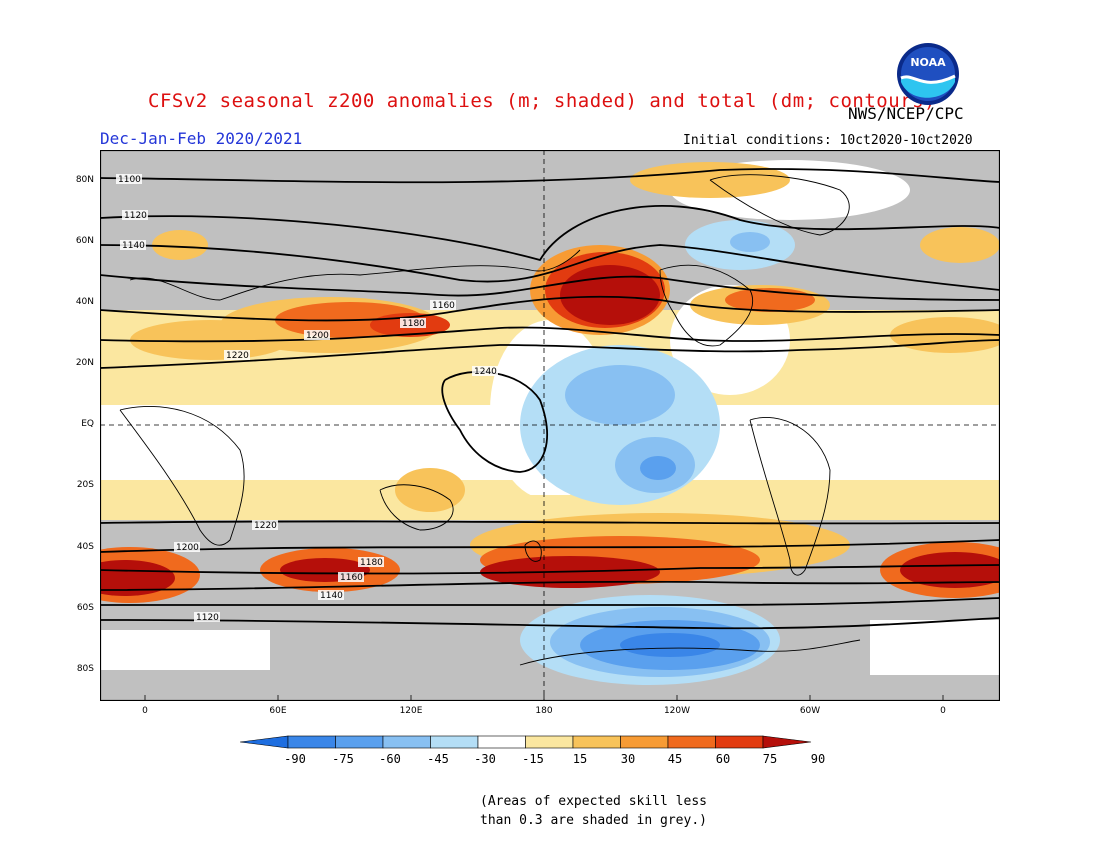  Describe the element at coordinates (237, 356) in the screenshot. I see `contour-label-1220: 1220` at that location.